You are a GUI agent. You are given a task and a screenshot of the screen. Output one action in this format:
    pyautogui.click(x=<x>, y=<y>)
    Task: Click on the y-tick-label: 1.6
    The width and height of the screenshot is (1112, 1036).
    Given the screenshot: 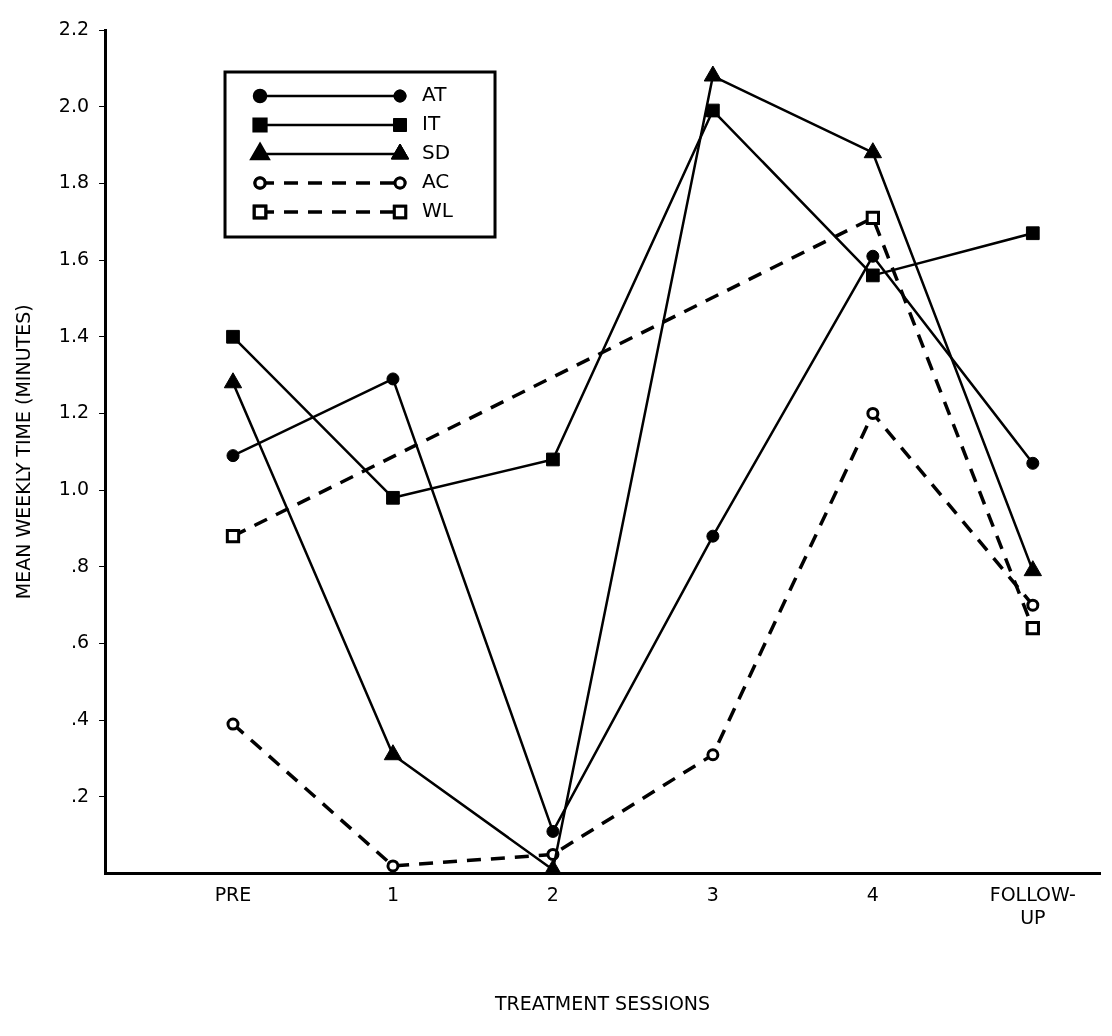 What is the action you would take?
    pyautogui.click(x=74, y=258)
    